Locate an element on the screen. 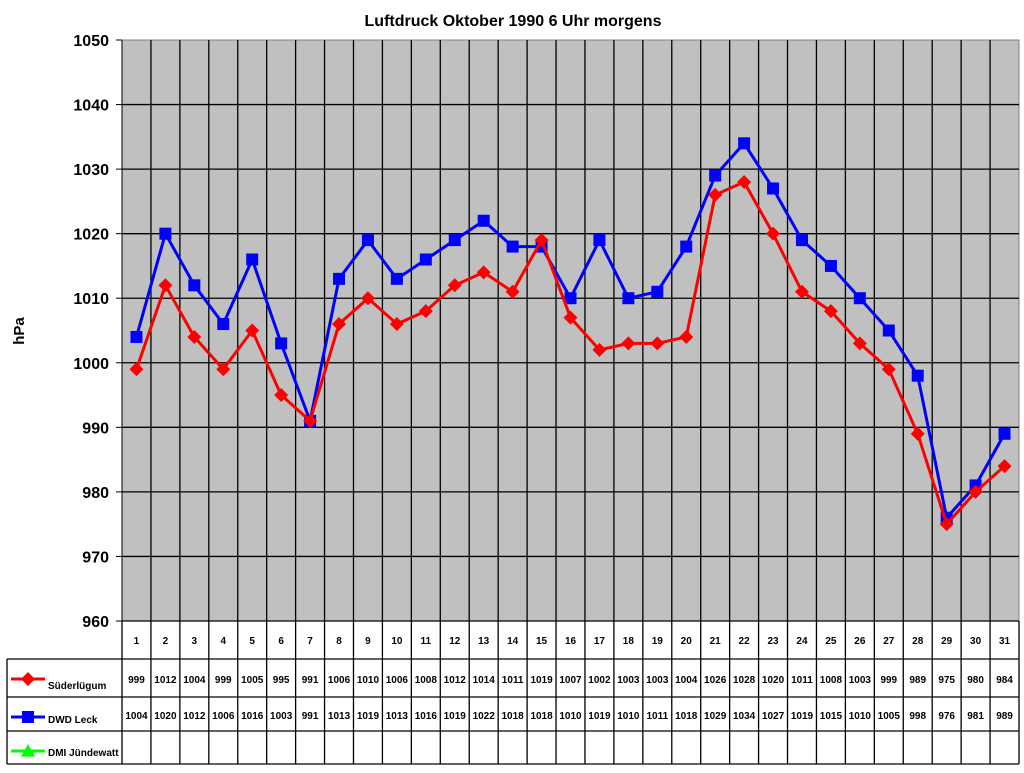 The height and width of the screenshot is (773, 1024). table-cell-value: 984 is located at coordinates (1004, 680).